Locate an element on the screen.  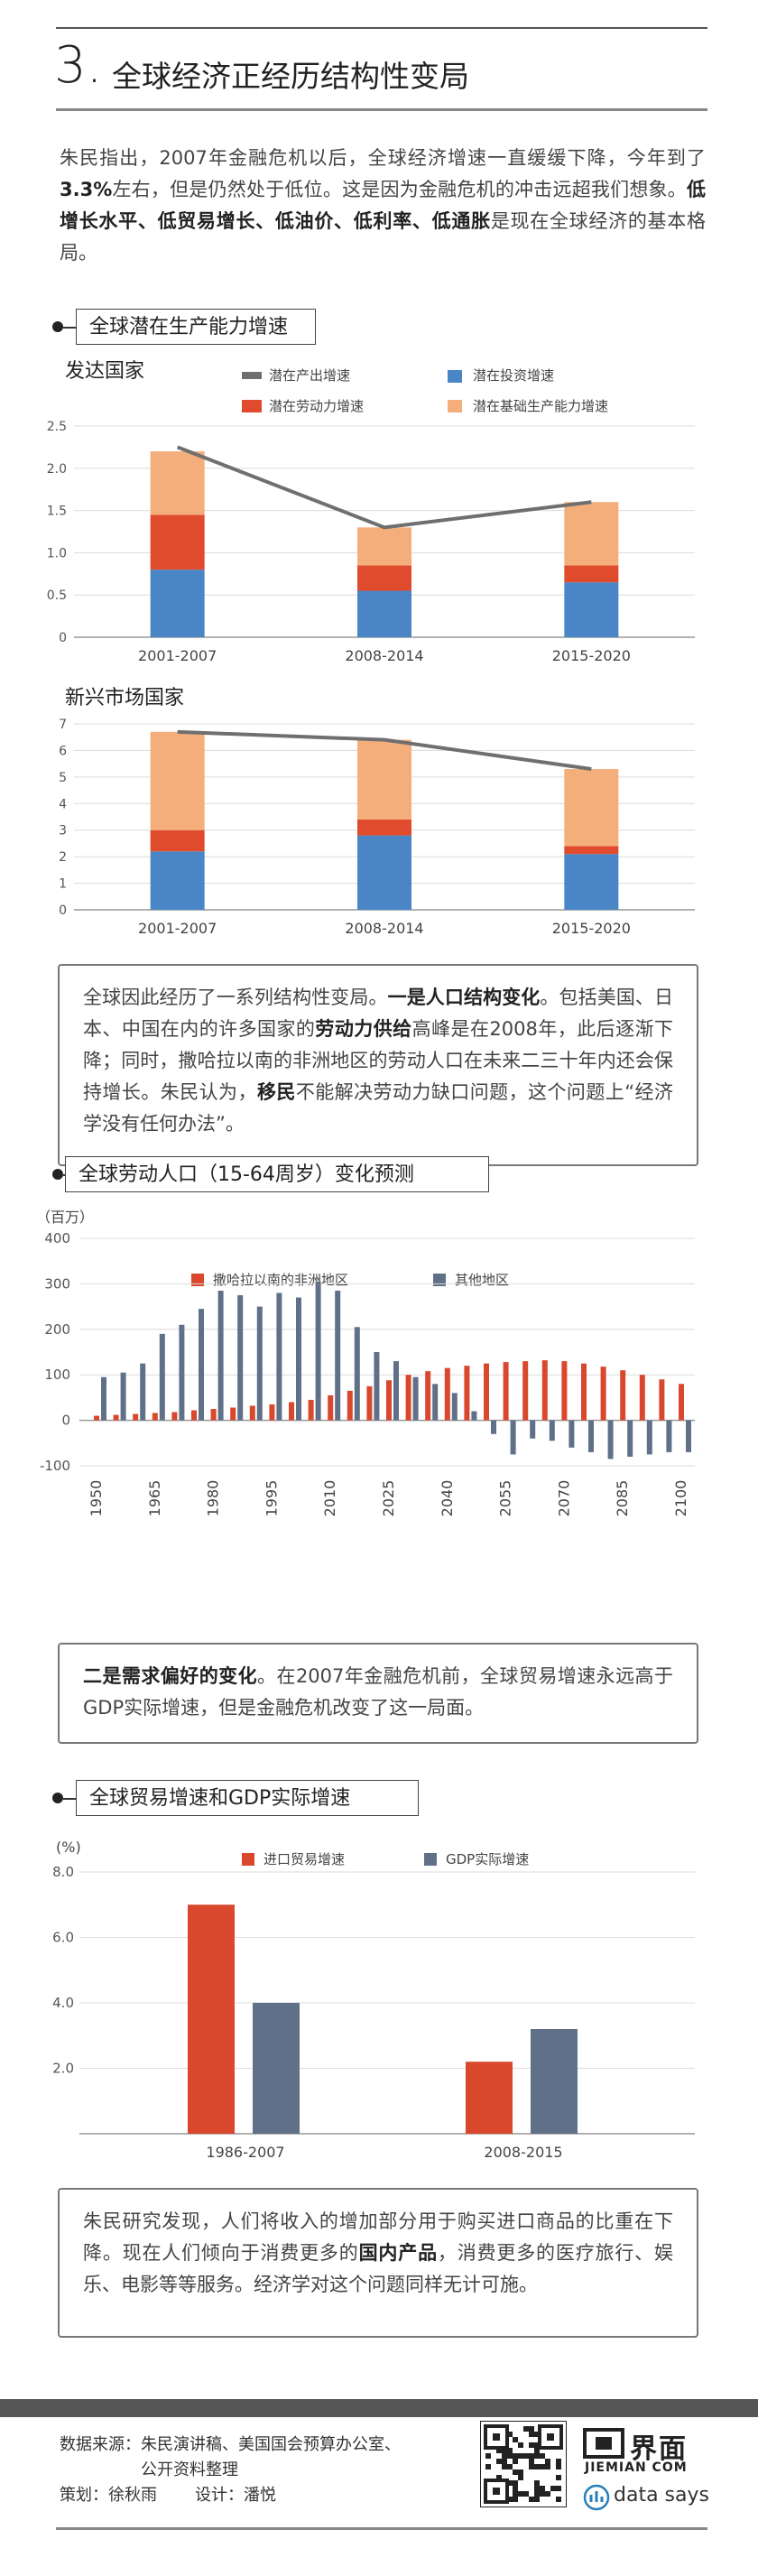
y-tick-label: -100 is located at coordinates (55, 1466).